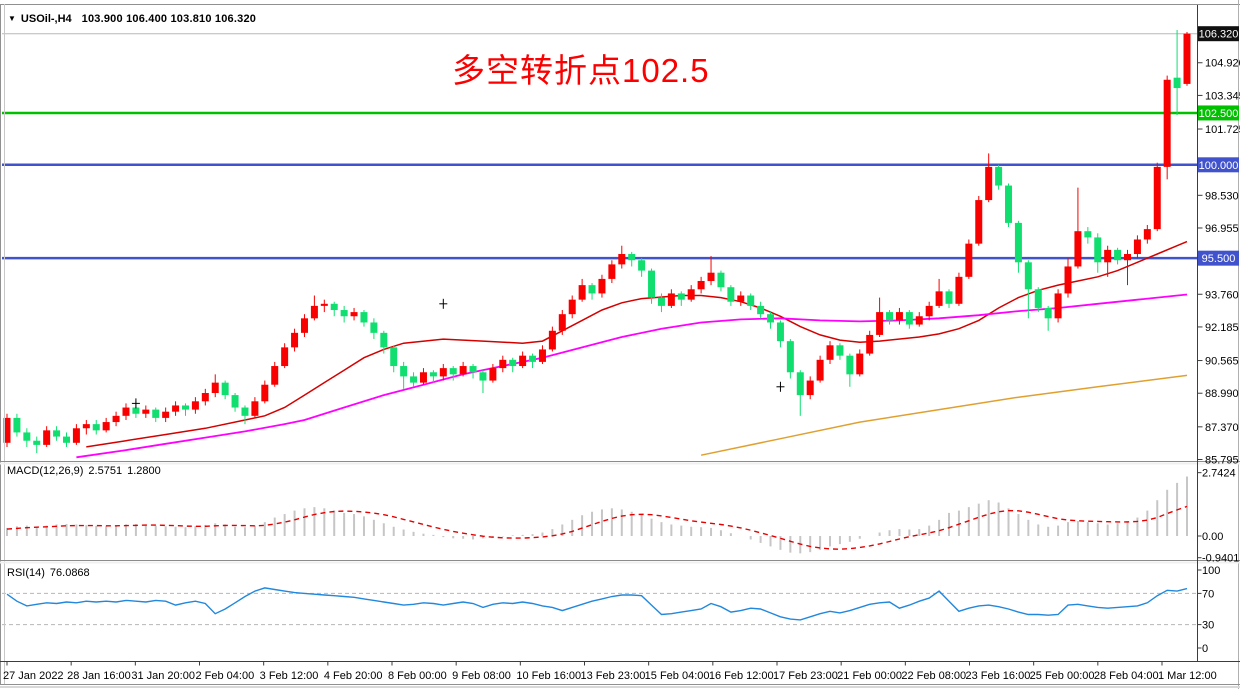 Image resolution: width=1240 pixels, height=689 pixels. Describe the element at coordinates (1222, 428) in the screenshot. I see `svg-text: 87.370` at that location.